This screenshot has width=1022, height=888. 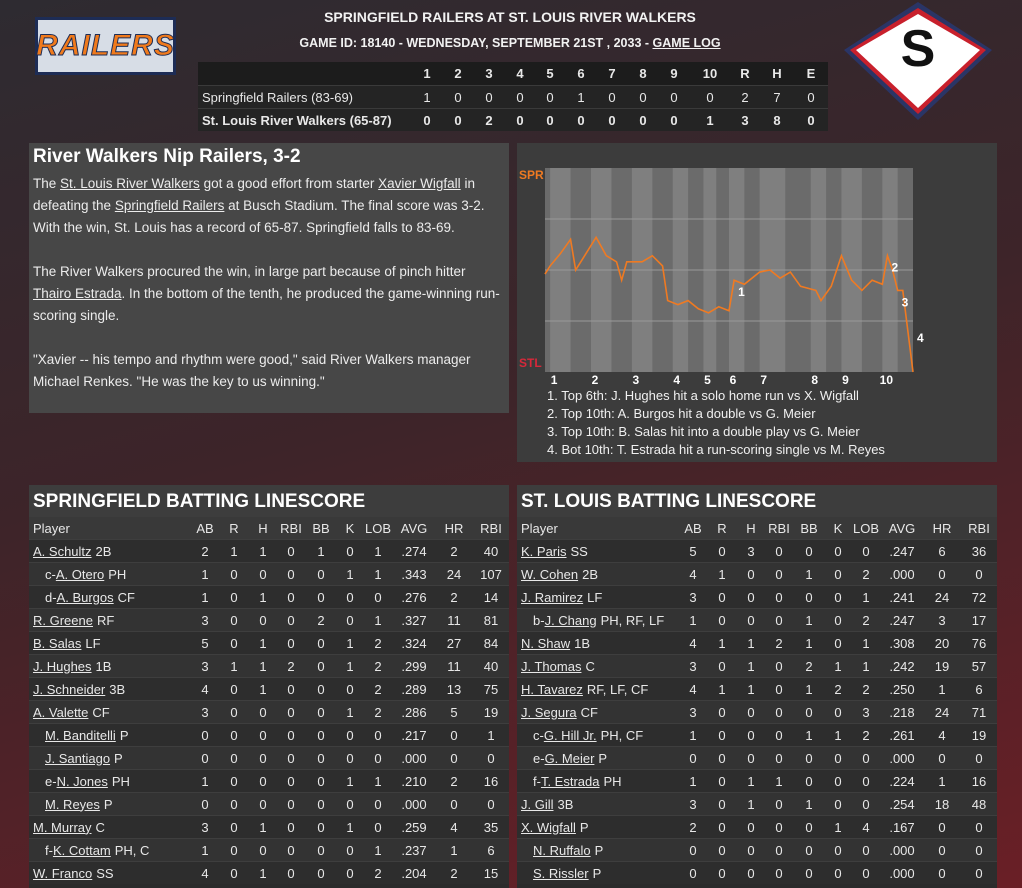 I want to click on player-link: N. Jones, so click(x=82, y=781).